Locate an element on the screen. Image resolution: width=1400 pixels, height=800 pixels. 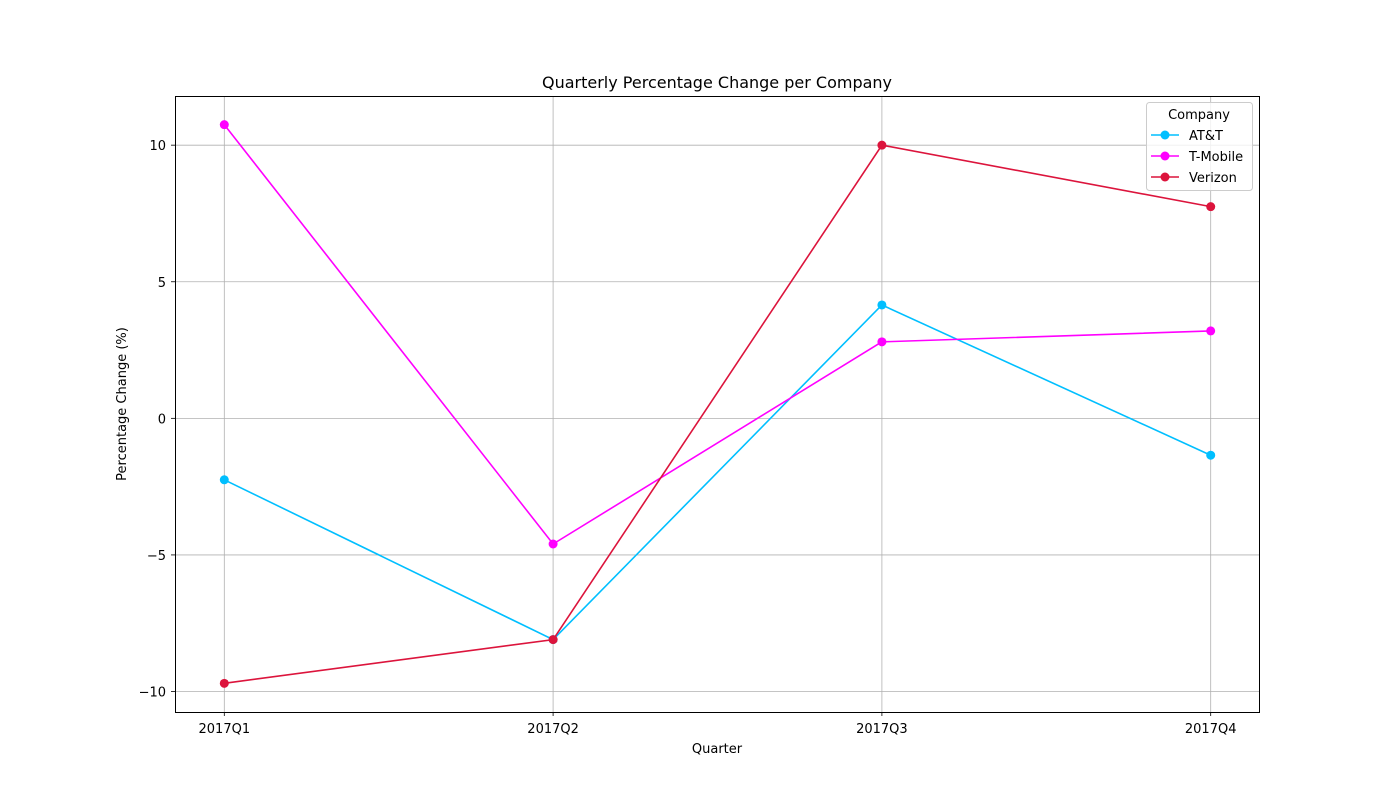
legend-marker-t-mobile is located at coordinates (1165, 156).